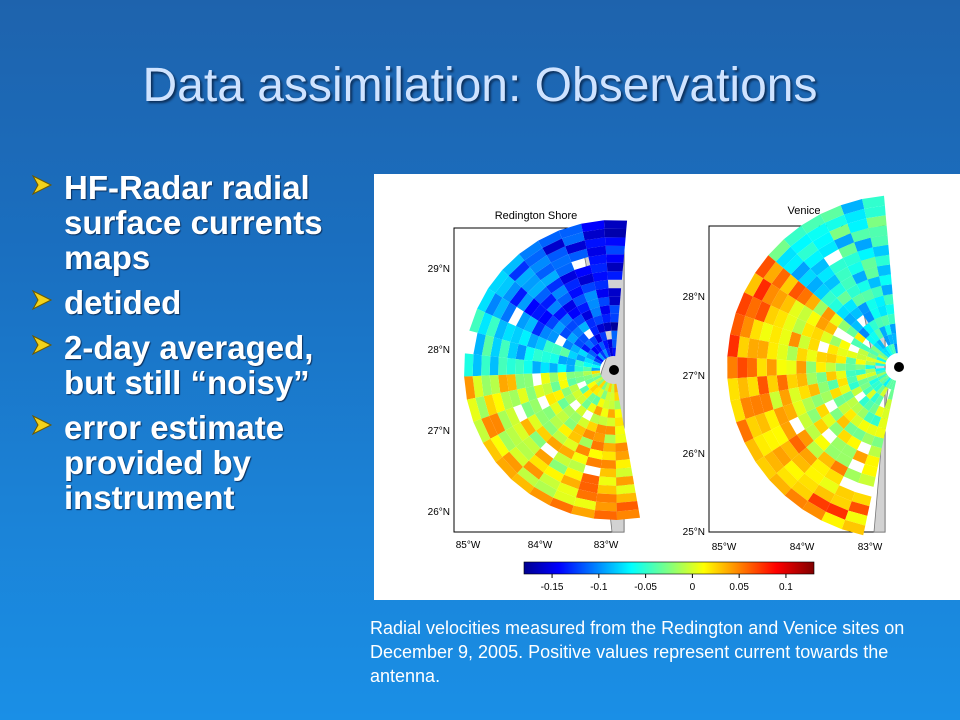 This screenshot has width=960, height=720. I want to click on lat-label: 27°N, so click(694, 376).